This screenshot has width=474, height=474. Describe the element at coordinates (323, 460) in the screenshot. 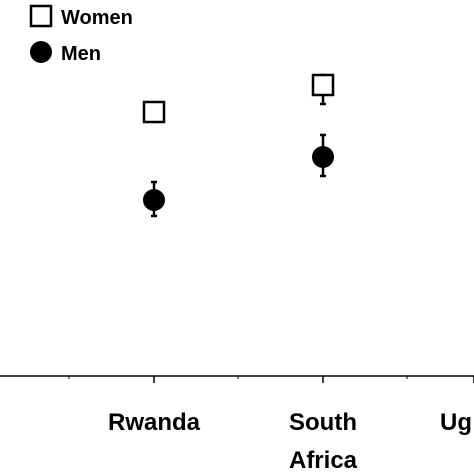

I see `tick-label-south-africa-line2: Africa` at that location.